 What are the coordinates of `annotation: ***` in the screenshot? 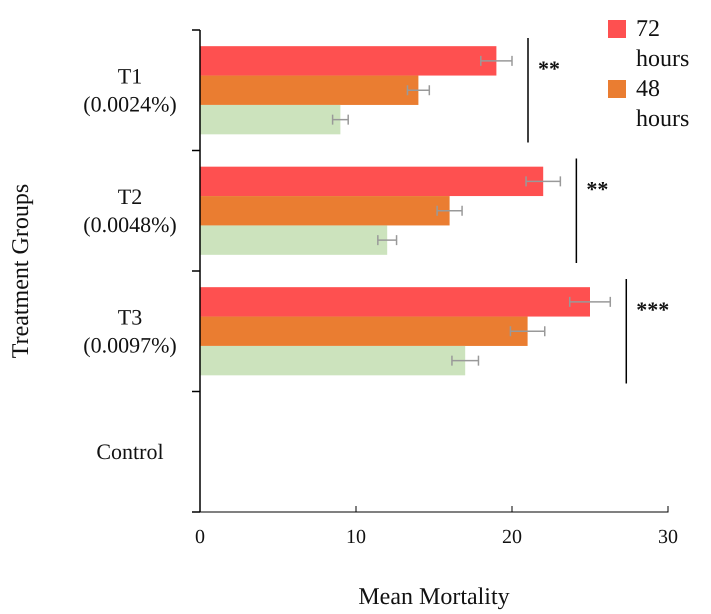 It's located at (653, 309).